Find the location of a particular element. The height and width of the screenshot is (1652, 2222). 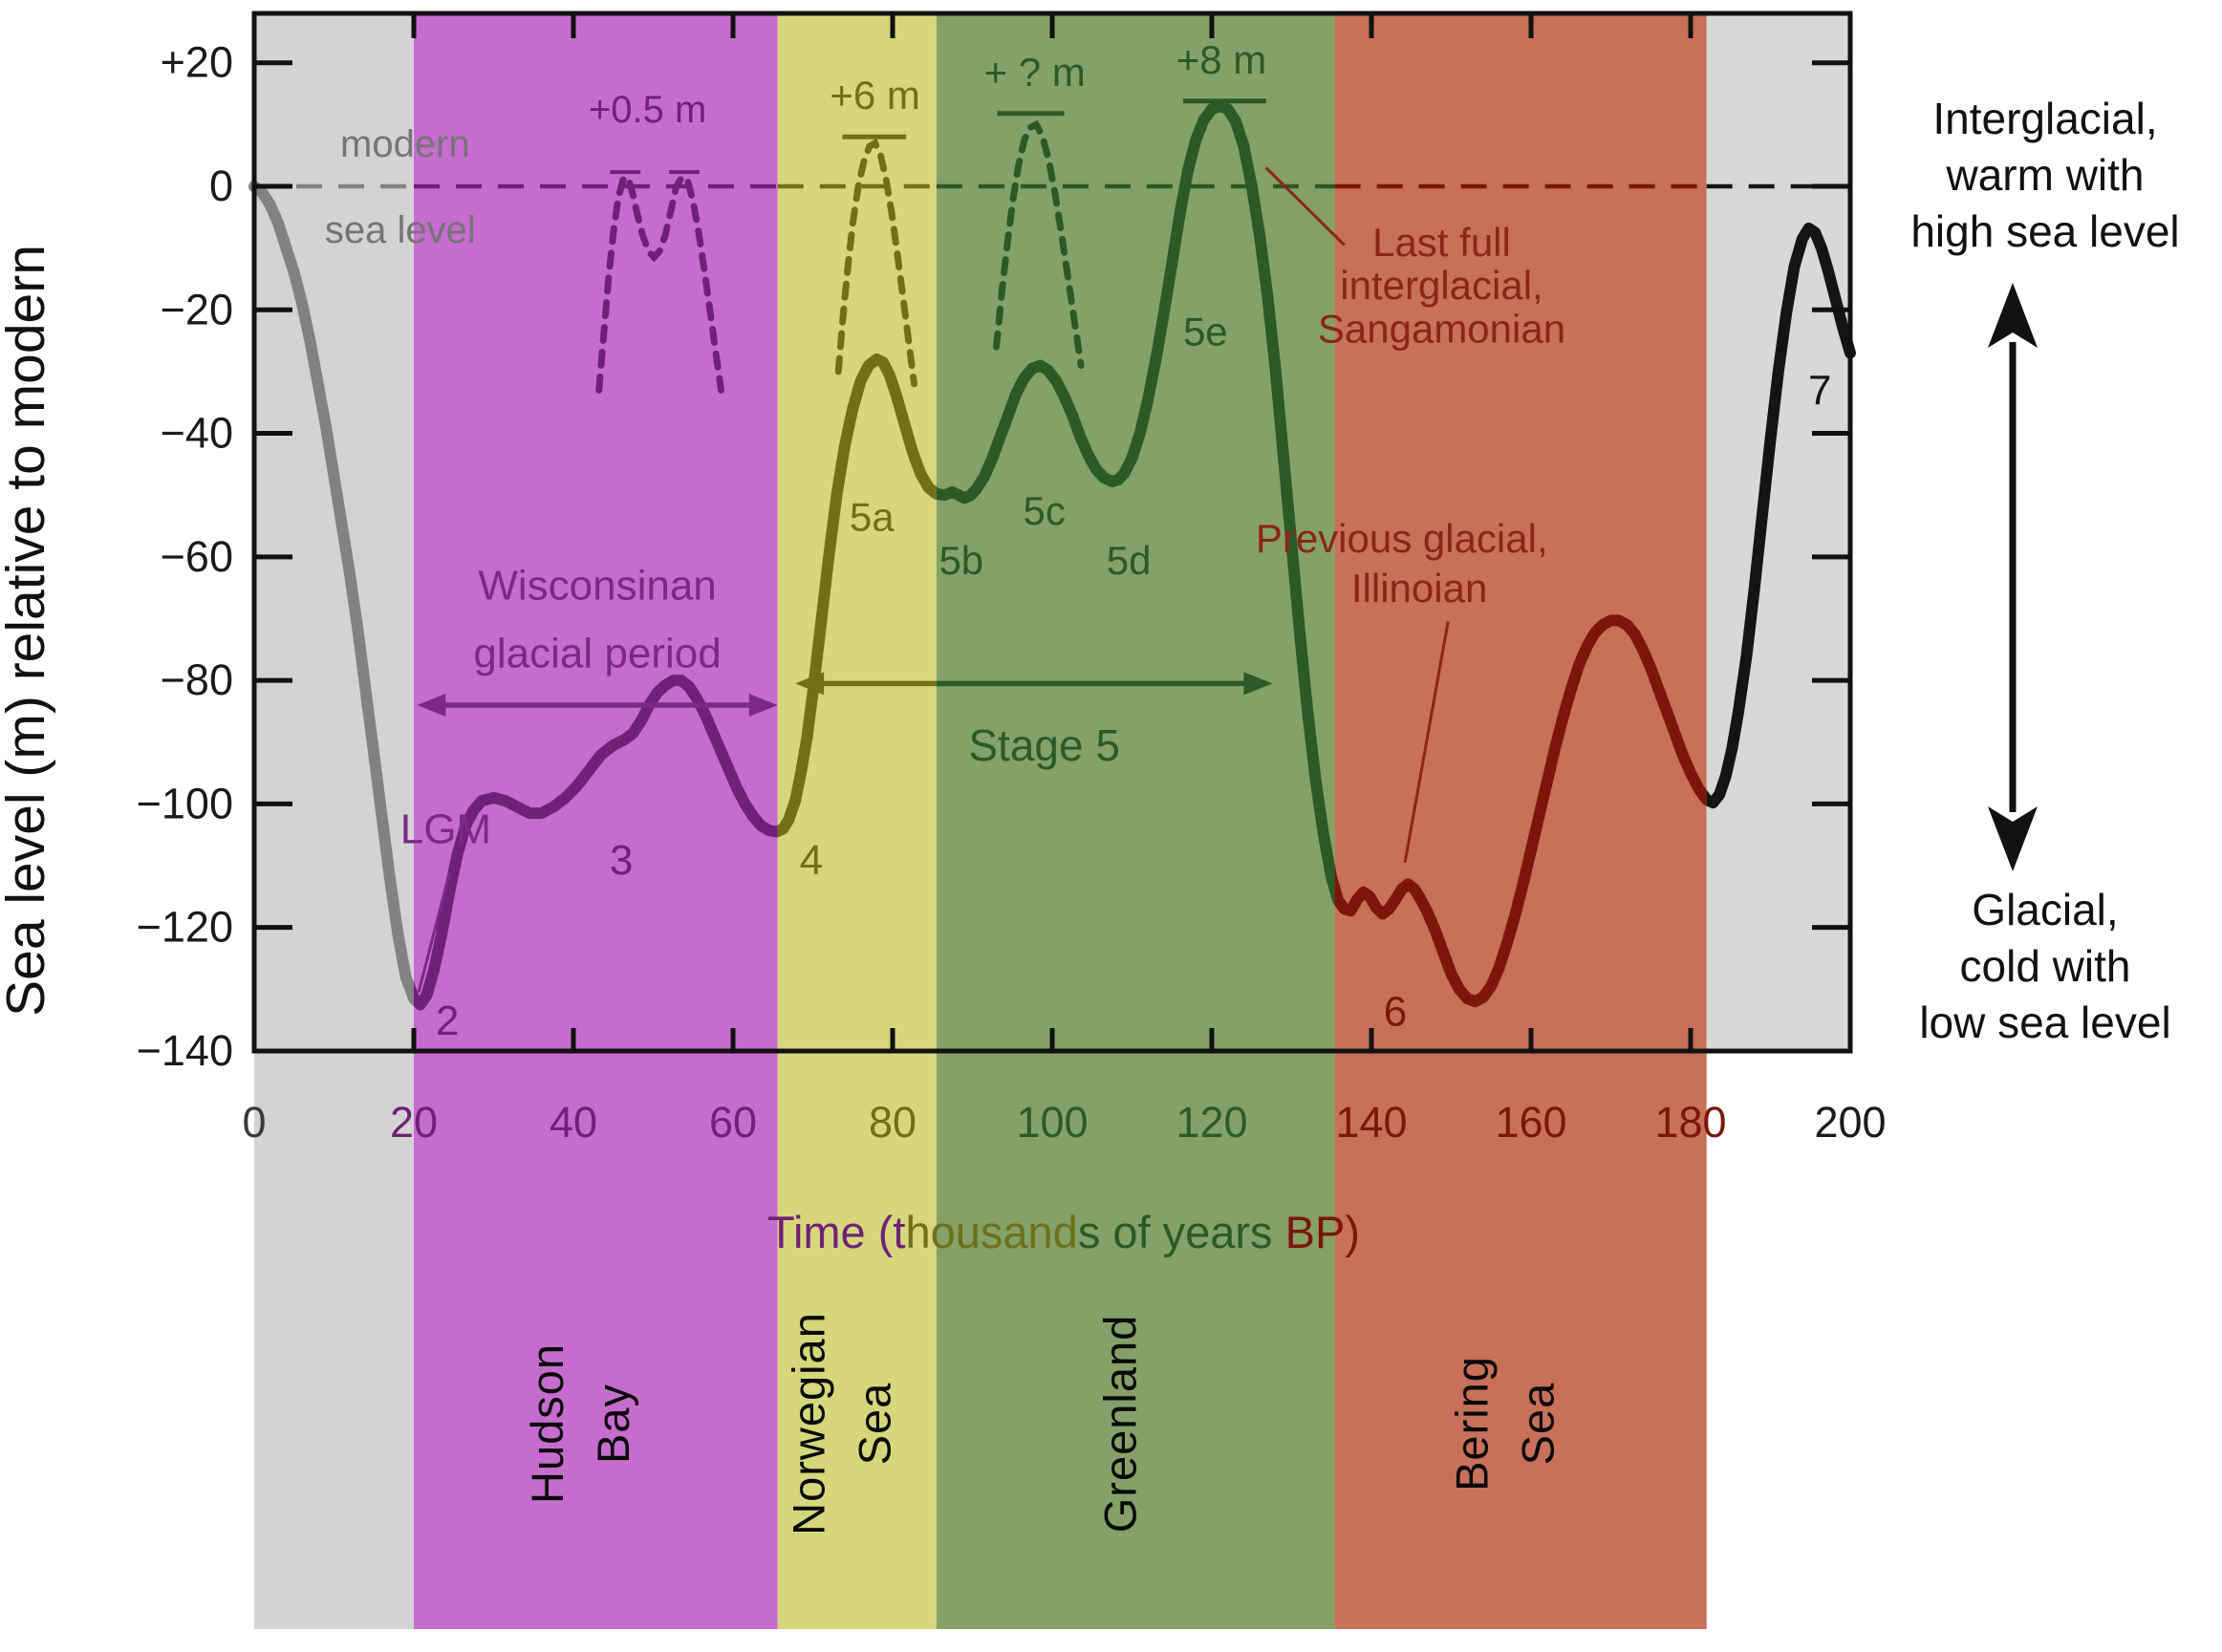

band-label-hudson-bay-line1: Hudson is located at coordinates (547, 1424).